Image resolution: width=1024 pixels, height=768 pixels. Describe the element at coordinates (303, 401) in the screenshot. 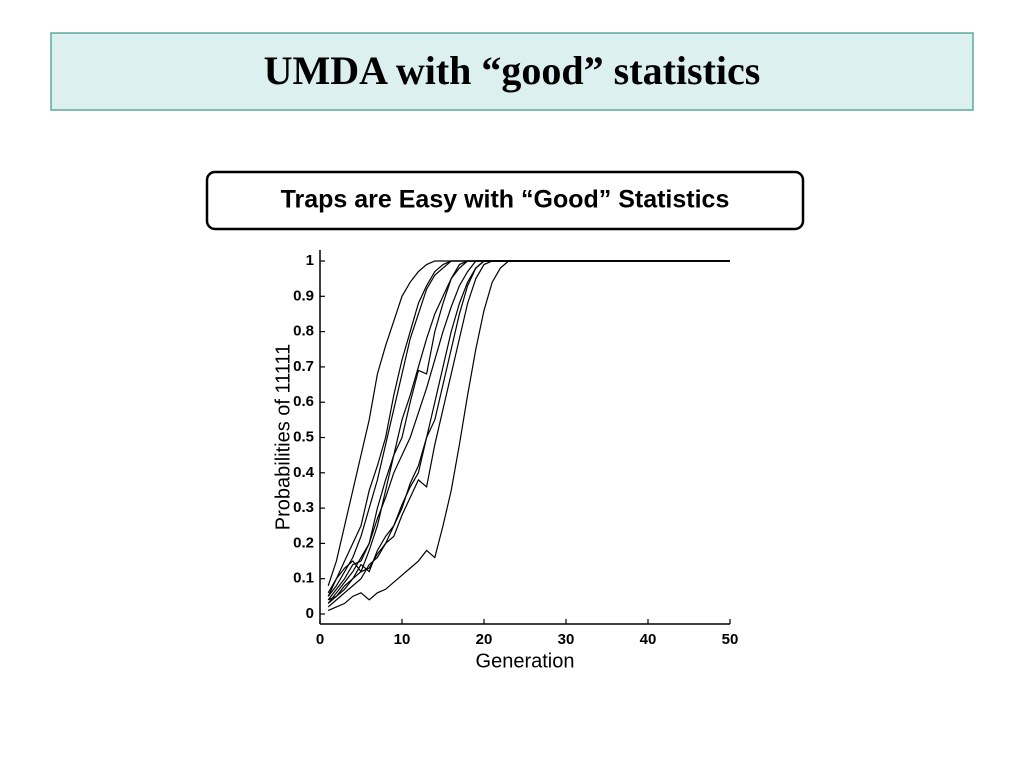

I see `y-tick-label: 0.6` at that location.